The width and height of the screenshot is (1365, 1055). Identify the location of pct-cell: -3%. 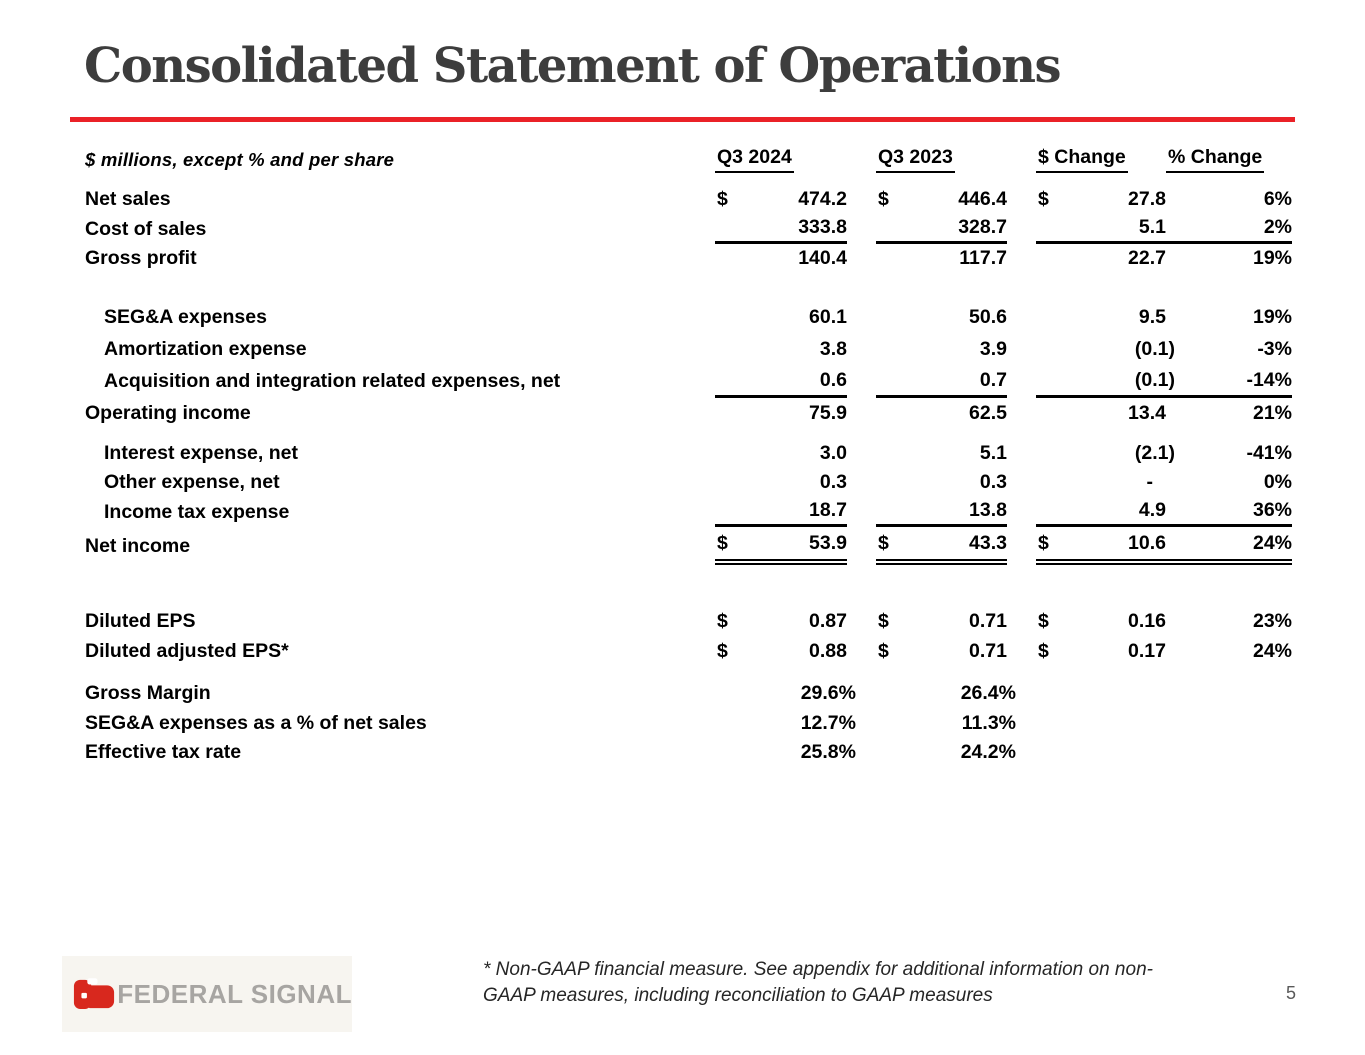
(1274, 349).